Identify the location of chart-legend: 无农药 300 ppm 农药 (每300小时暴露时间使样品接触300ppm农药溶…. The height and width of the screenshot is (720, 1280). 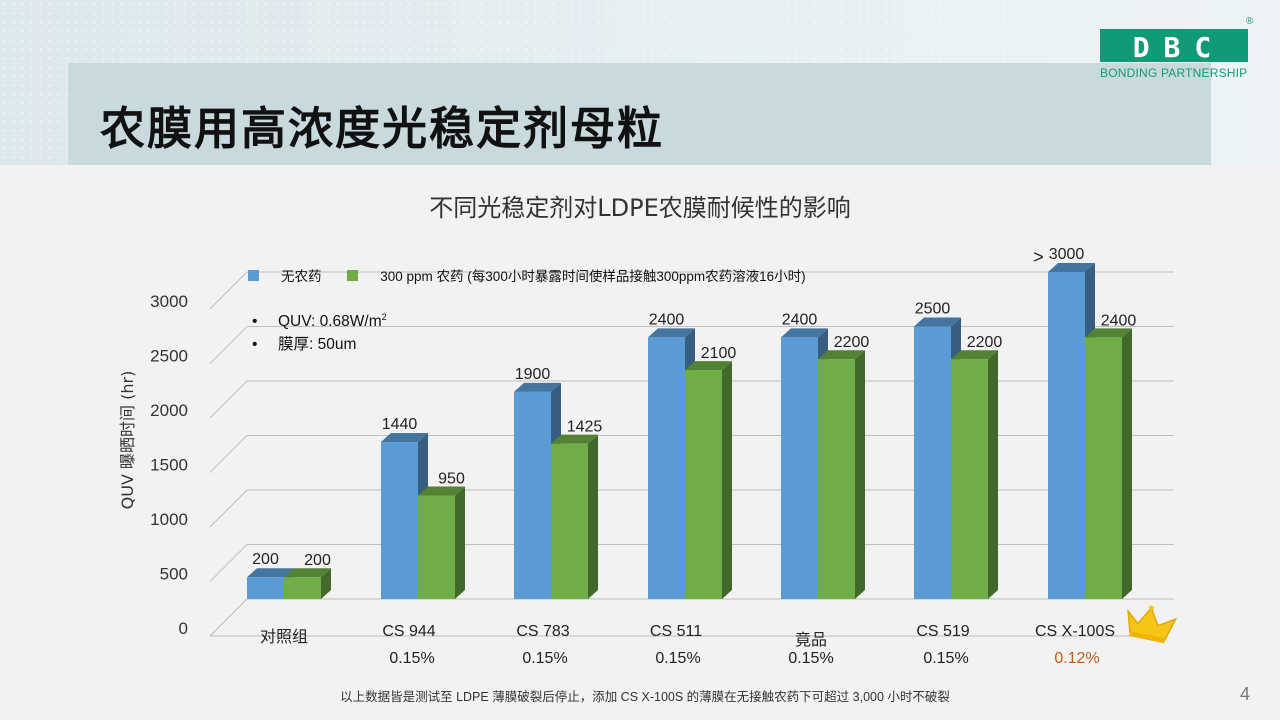
(538, 275).